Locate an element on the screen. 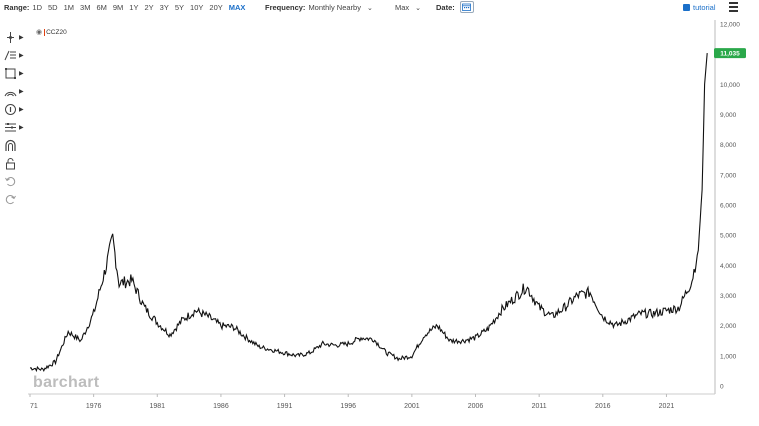  tutorial-link: tutorial is located at coordinates (699, 7).